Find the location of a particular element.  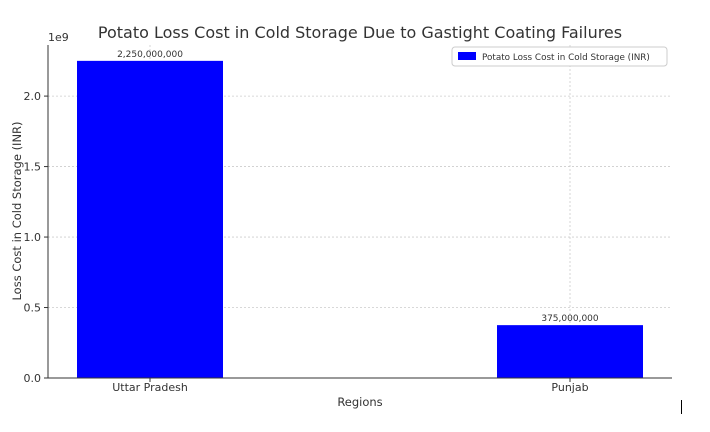

y-tick-label: 2.0 is located at coordinates (33, 96).